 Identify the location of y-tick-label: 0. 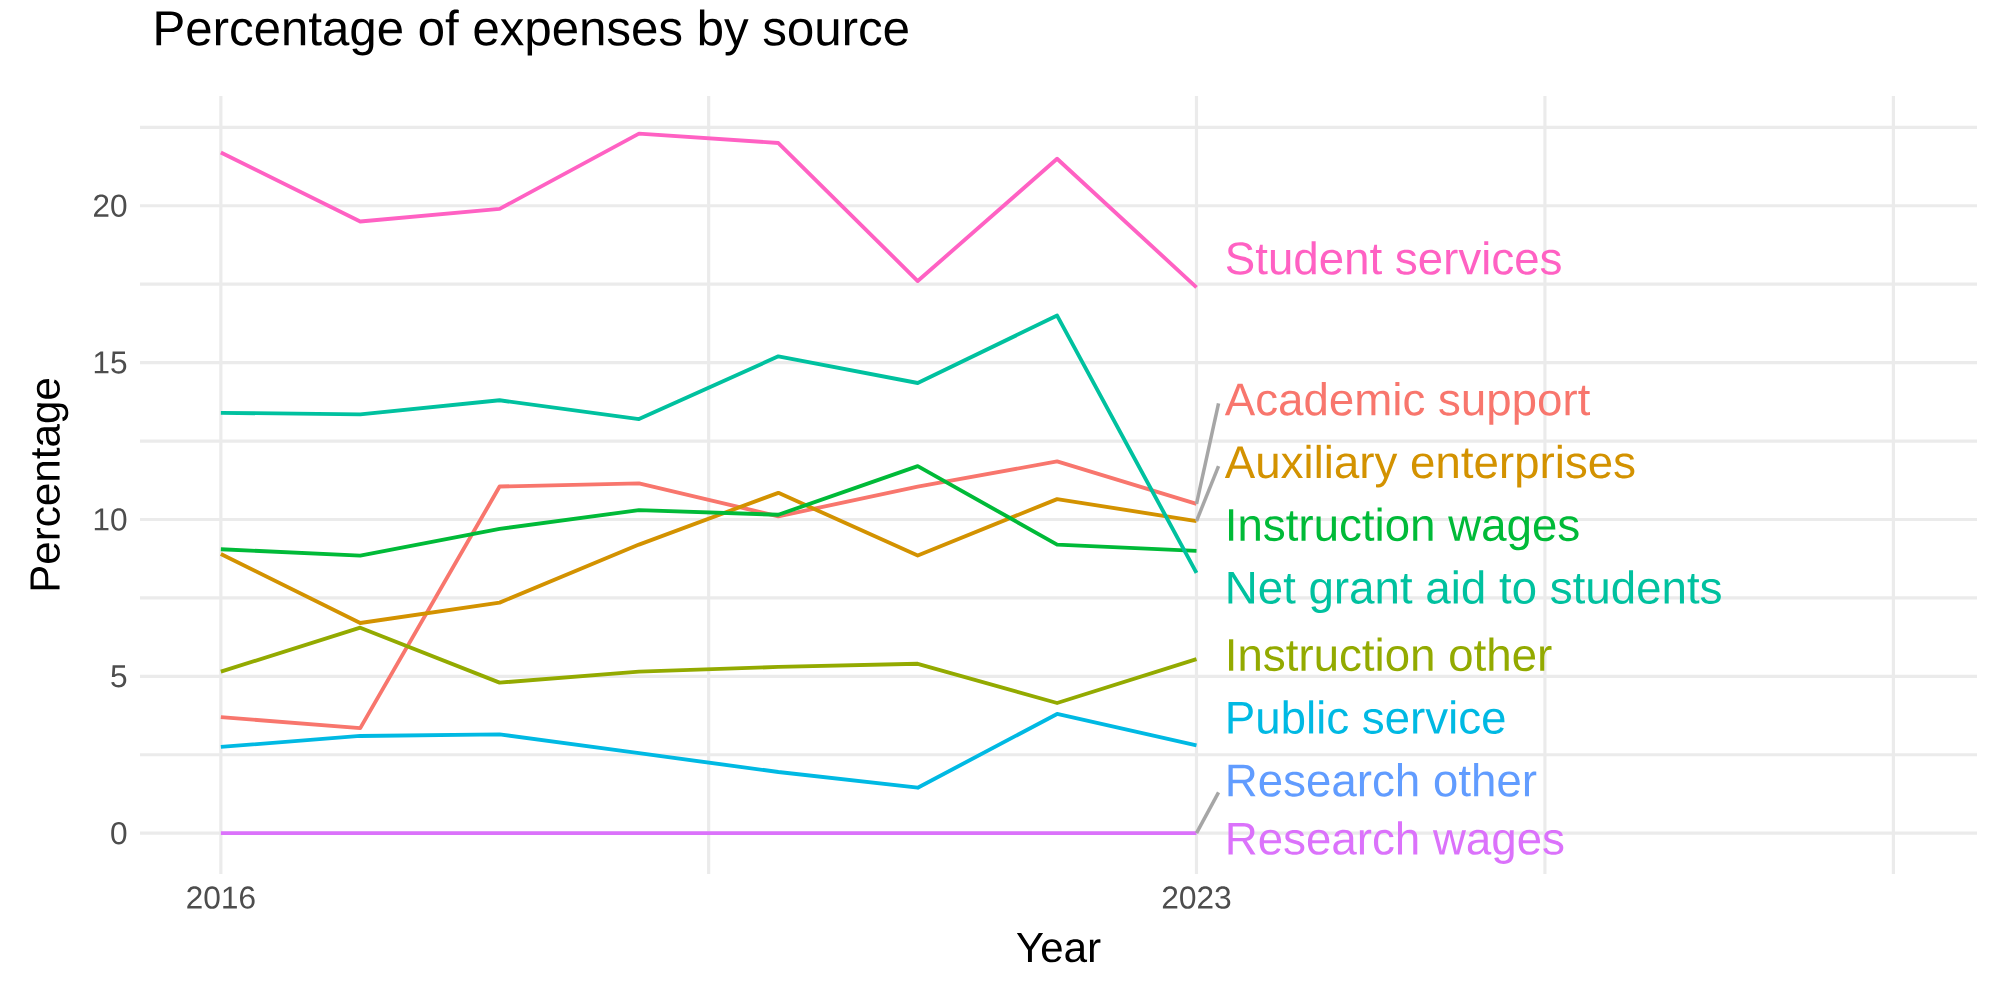
(119, 833).